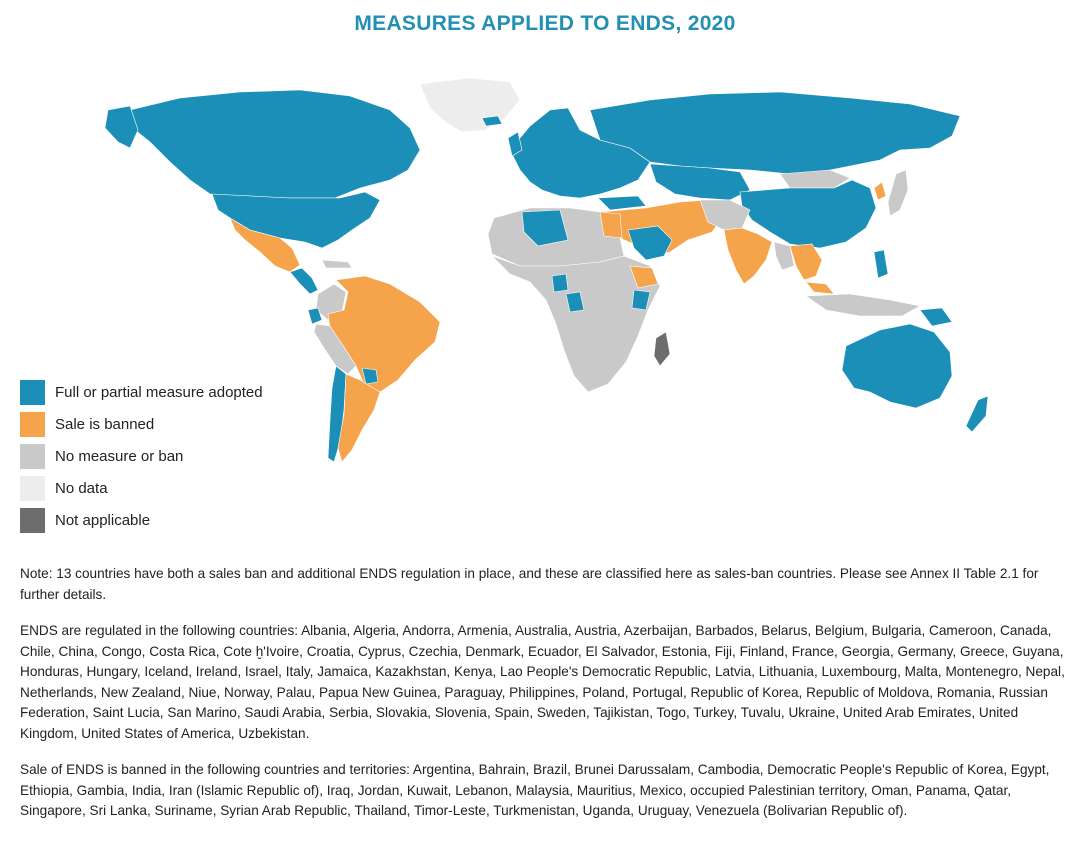  What do you see at coordinates (806, 262) in the screenshot?
I see `region-se-asia` at bounding box center [806, 262].